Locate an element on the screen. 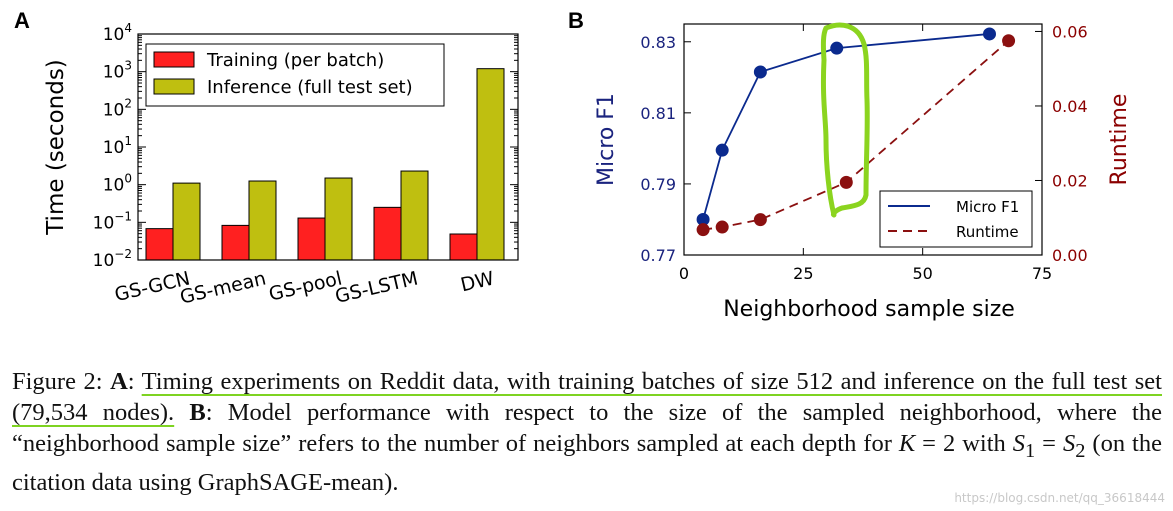 The height and width of the screenshot is (511, 1173). legend: Micro F1 Runtime is located at coordinates (956, 219).